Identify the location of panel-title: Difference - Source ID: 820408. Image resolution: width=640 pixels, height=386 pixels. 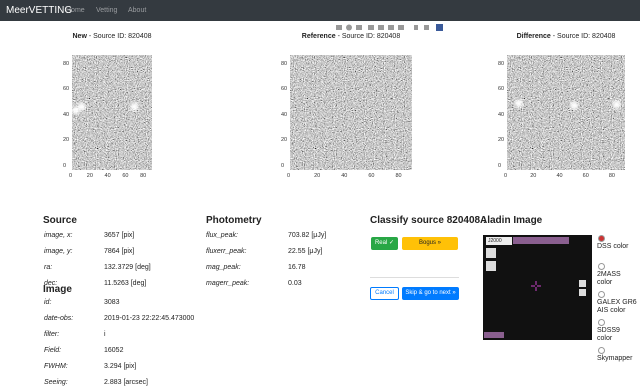
(563, 36).